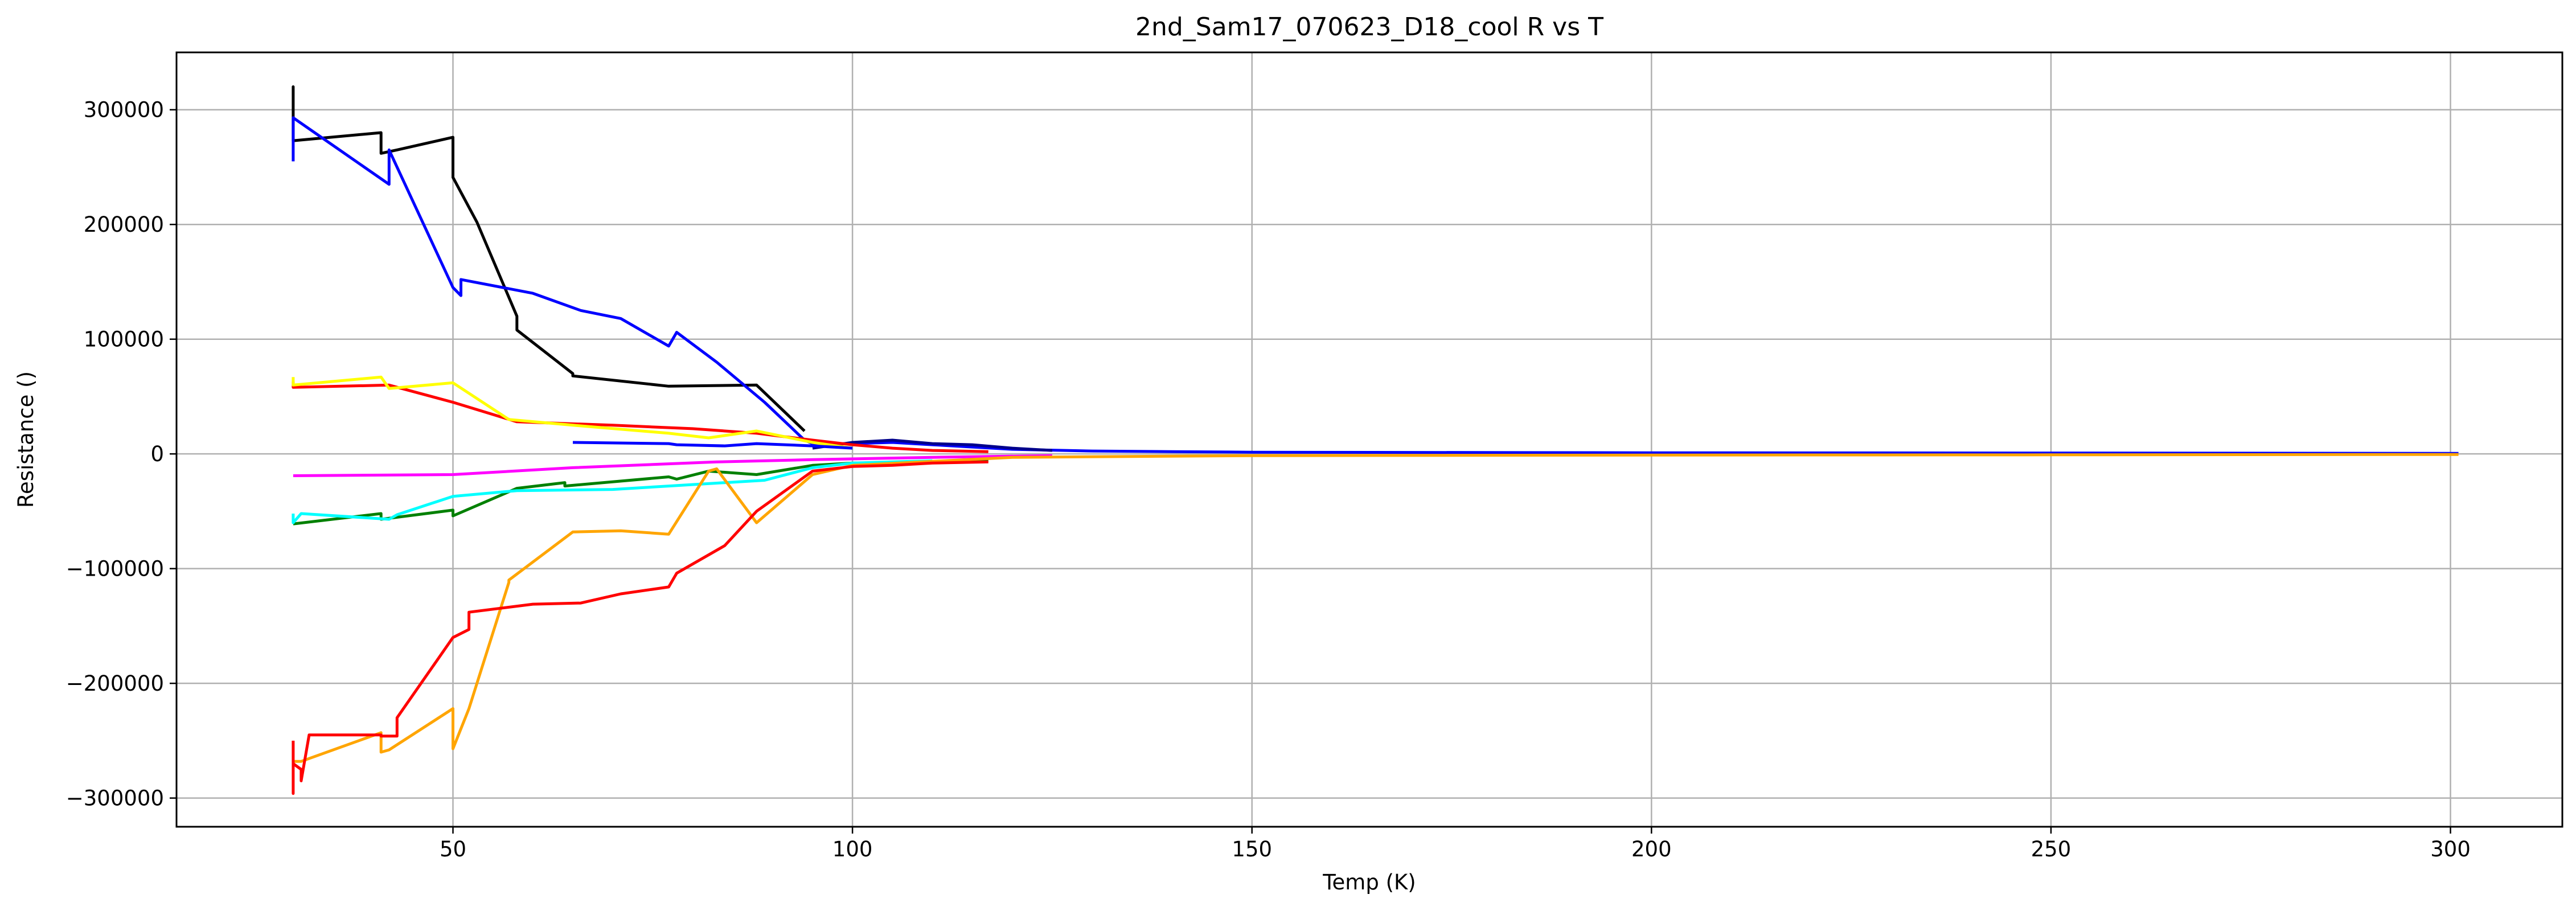 The height and width of the screenshot is (915, 2576). What do you see at coordinates (157, 454) in the screenshot?
I see `y-tick-label: 0` at bounding box center [157, 454].